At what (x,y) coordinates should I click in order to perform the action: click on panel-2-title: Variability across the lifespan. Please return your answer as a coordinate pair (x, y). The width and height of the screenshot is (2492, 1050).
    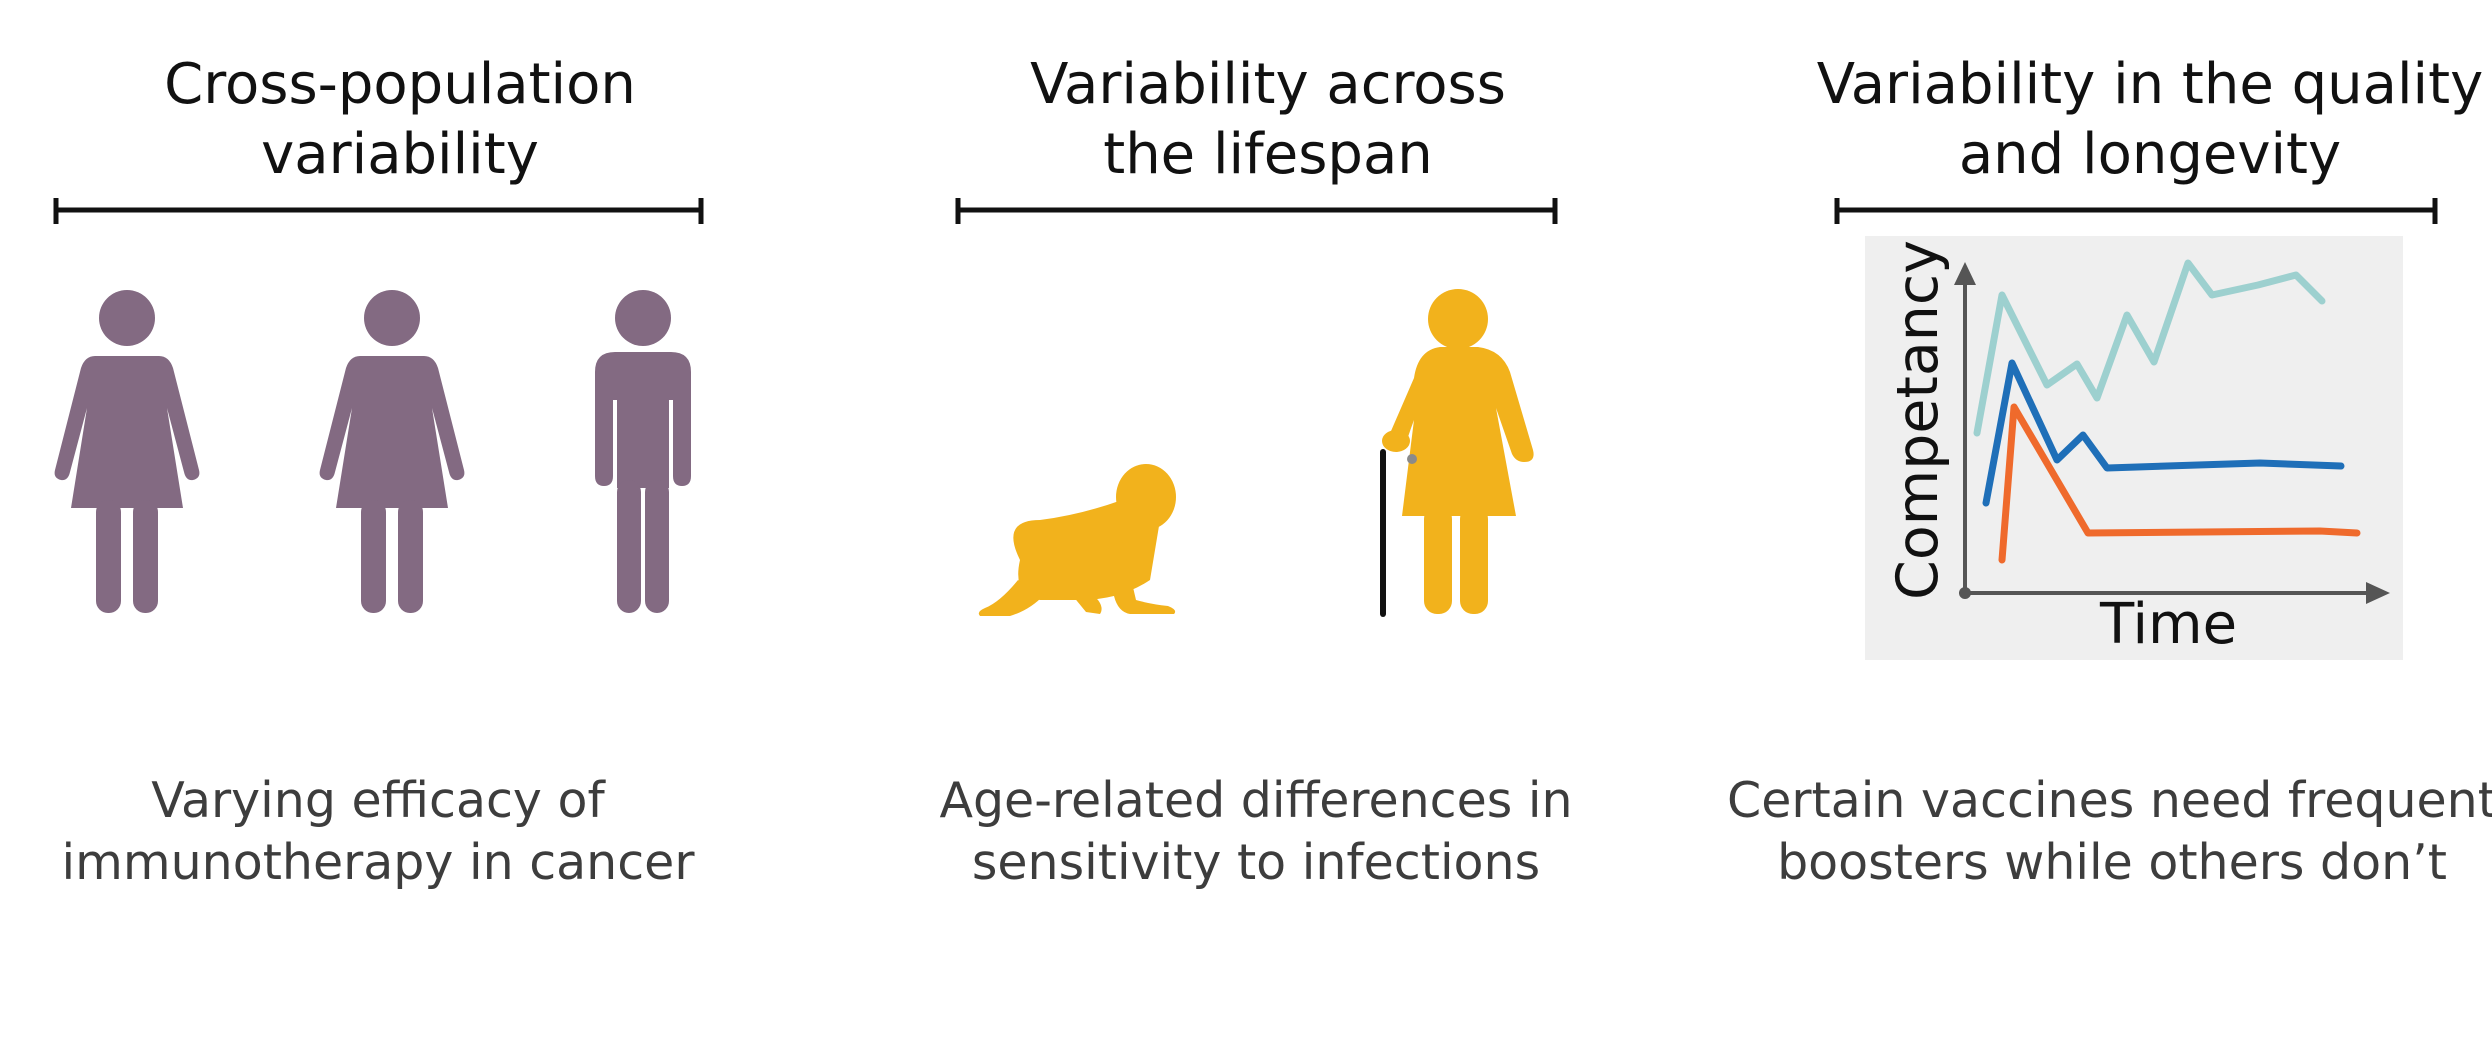
    Looking at the image, I should click on (1268, 120).